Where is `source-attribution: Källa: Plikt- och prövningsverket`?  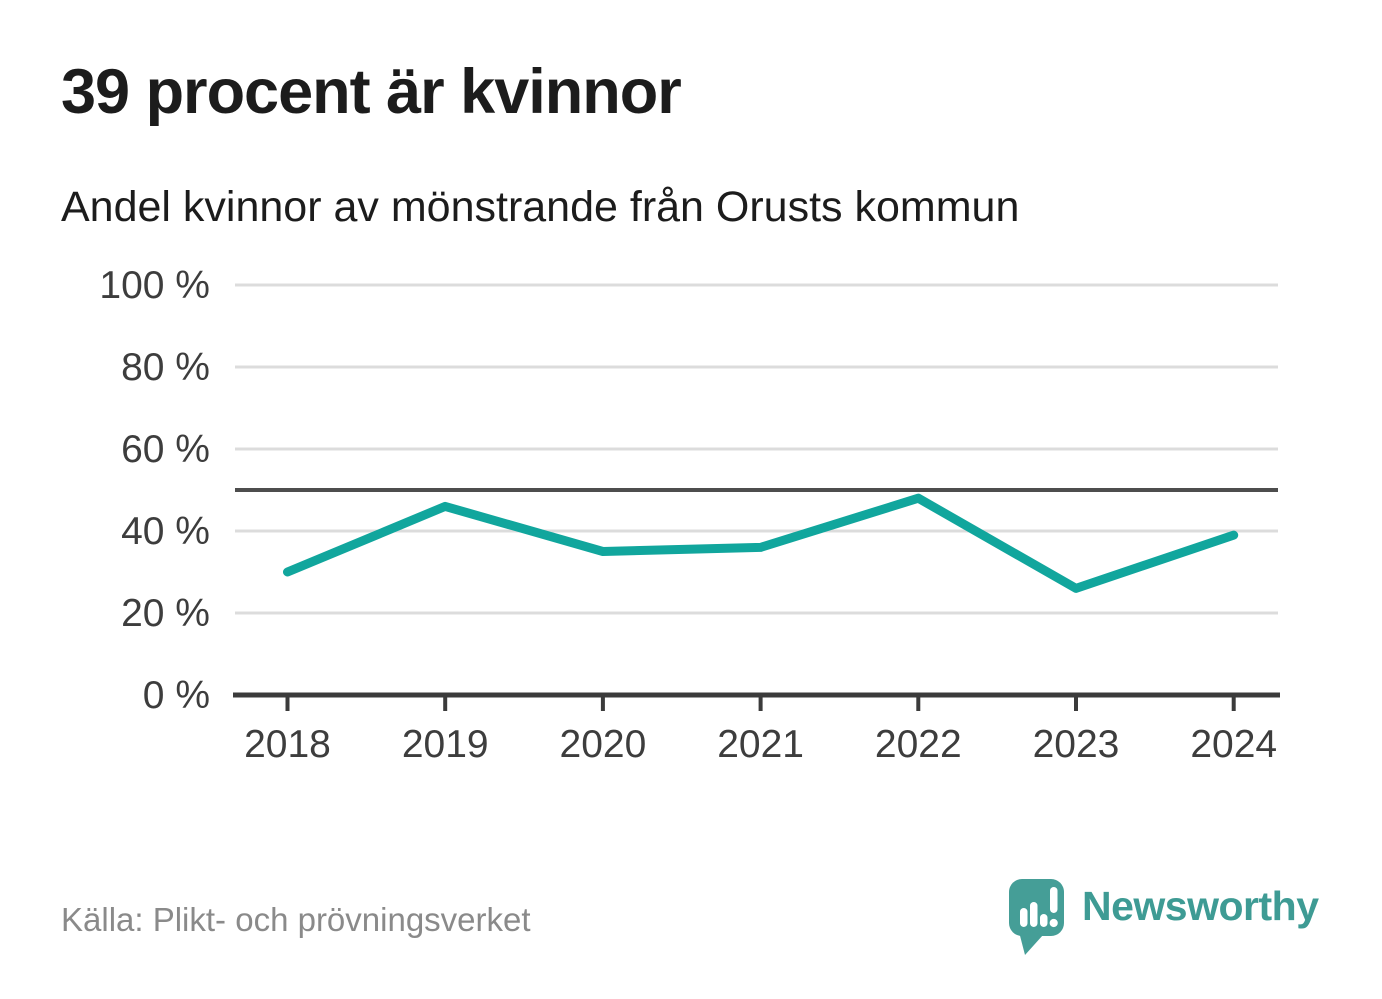 source-attribution: Källa: Plikt- och prövningsverket is located at coordinates (296, 919).